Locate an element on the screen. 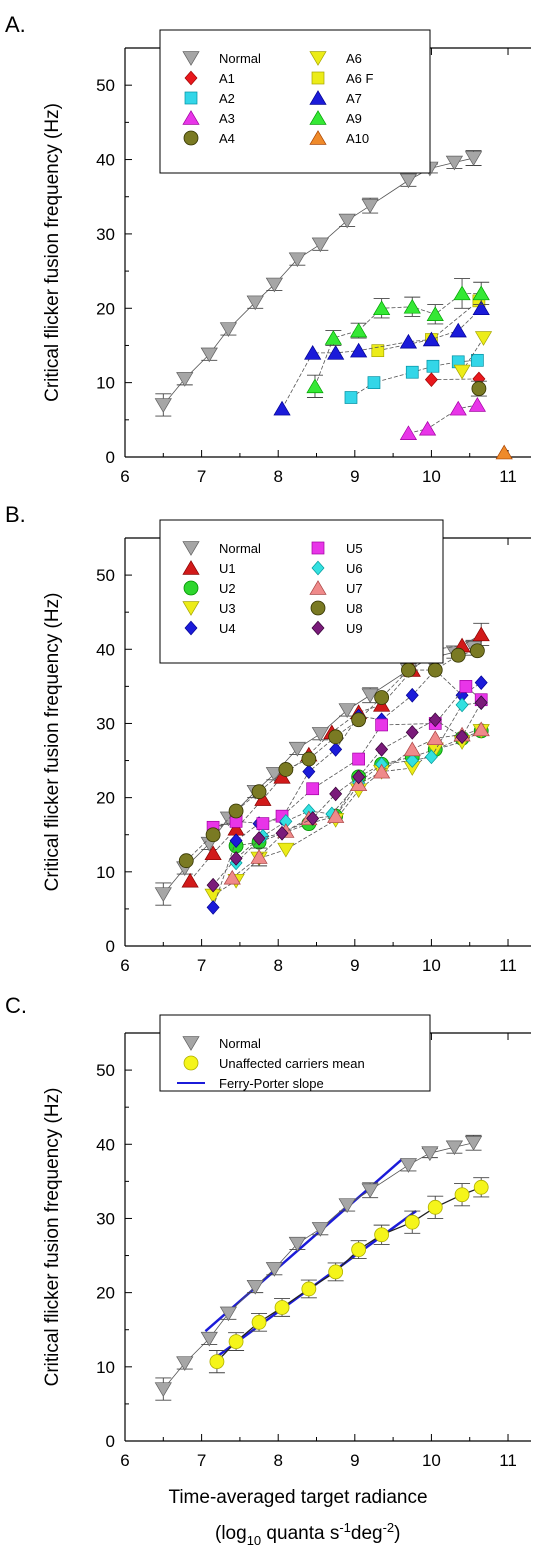  x-axis-units-part: -2 is located at coordinates (389, 1527).